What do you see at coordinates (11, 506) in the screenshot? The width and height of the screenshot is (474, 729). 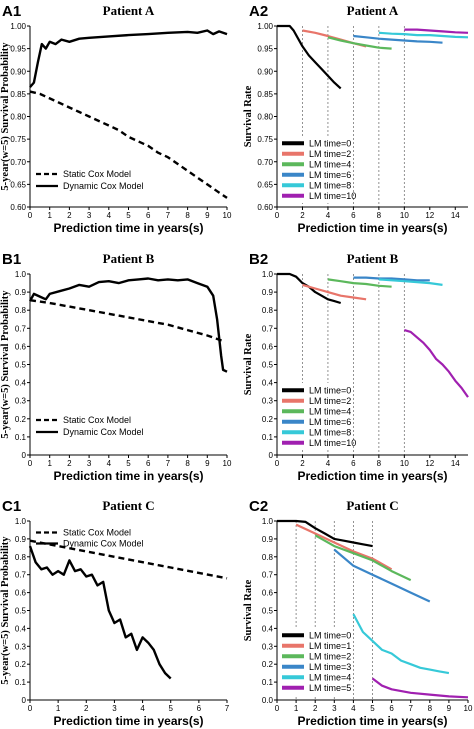 I see `panel-label: C1` at bounding box center [11, 506].